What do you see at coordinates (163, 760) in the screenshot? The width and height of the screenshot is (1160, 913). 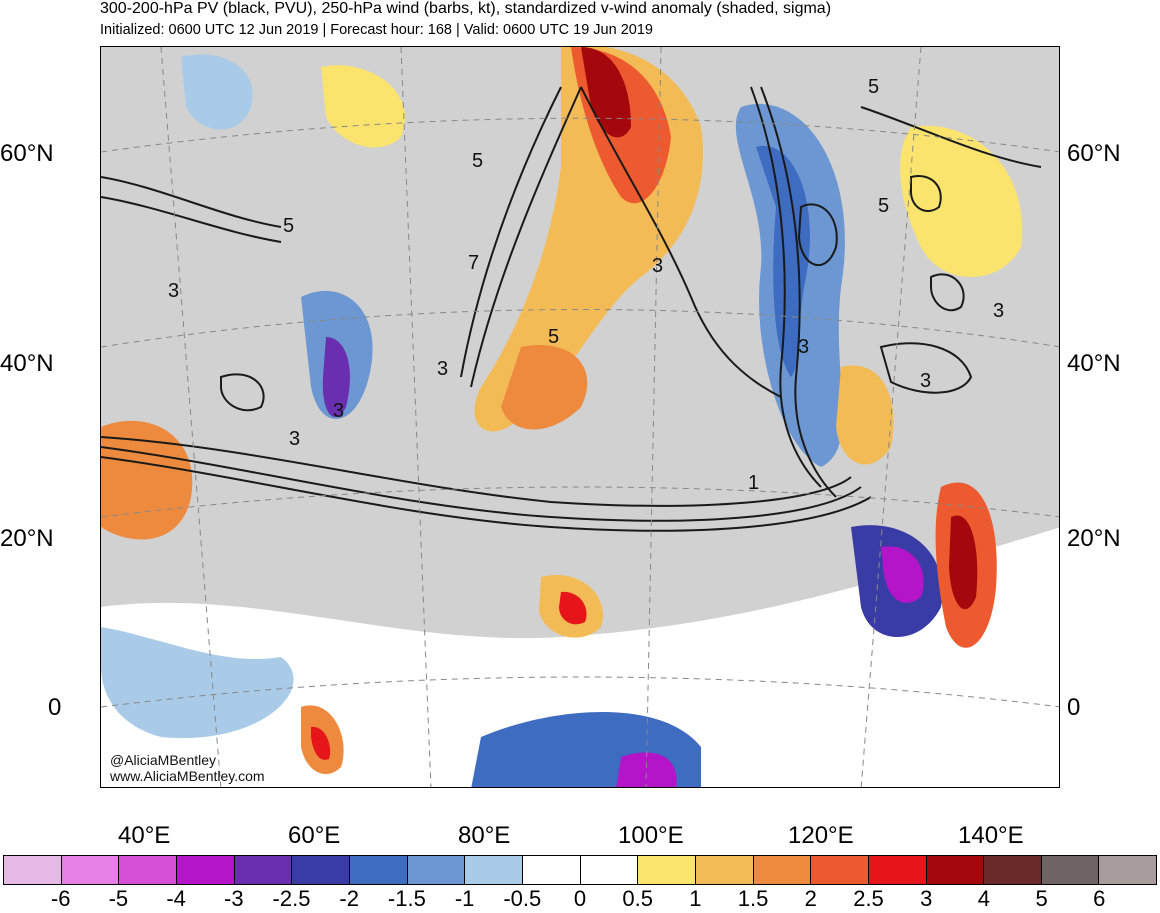 I see `credit-handle: @AliciaMBentley` at bounding box center [163, 760].